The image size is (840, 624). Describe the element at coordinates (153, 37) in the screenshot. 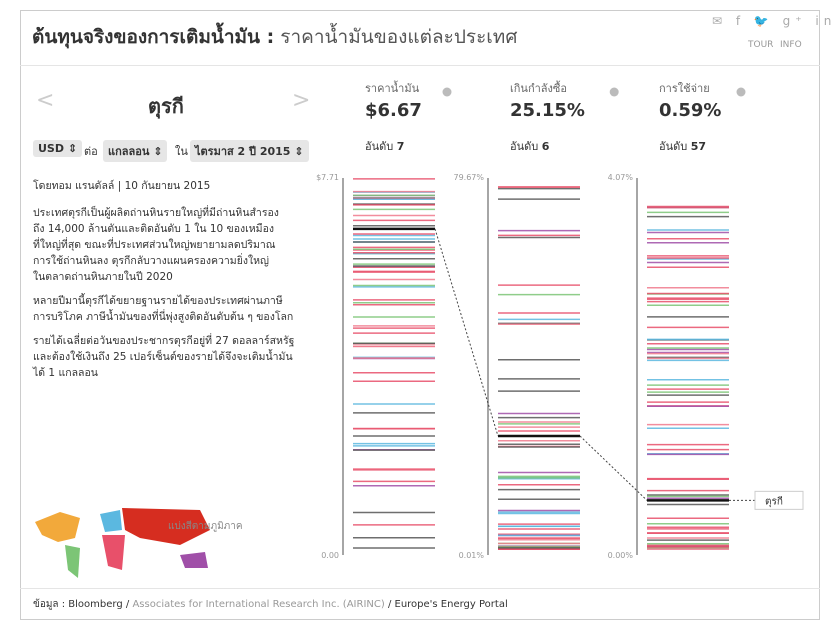

I see `title-main: ต้นทุนจริงของการเติมน้ำมัน :` at that location.